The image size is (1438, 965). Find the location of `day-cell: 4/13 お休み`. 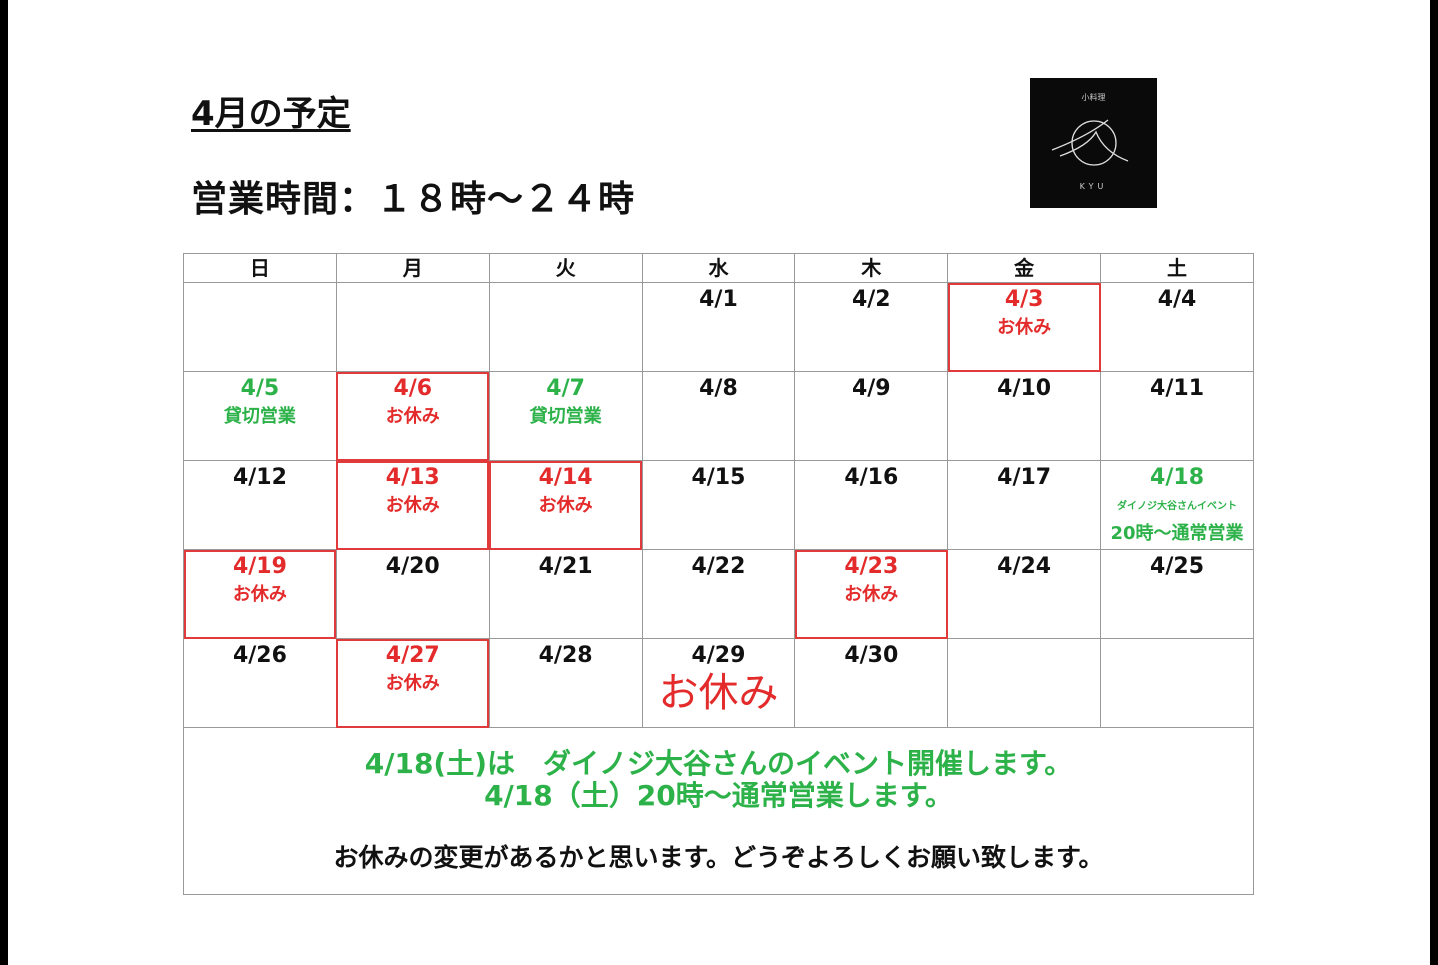

day-cell: 4/13 お休み is located at coordinates (412, 505).